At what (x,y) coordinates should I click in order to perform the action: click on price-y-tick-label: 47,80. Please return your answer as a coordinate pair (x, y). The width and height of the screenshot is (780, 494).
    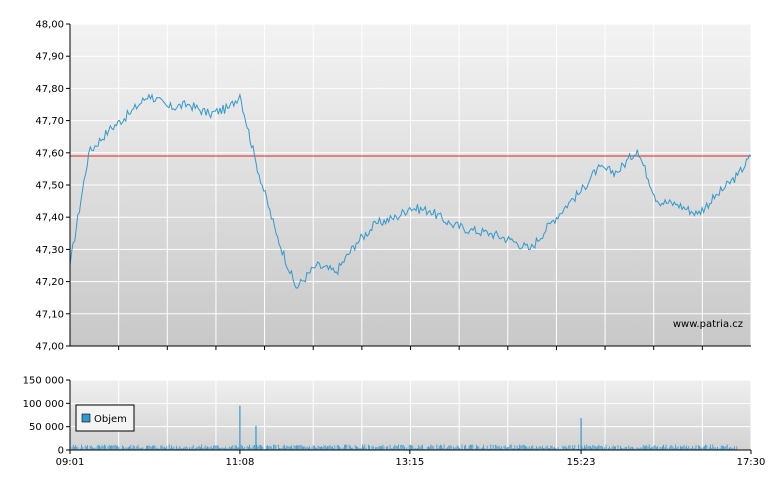
    Looking at the image, I should click on (49, 89).